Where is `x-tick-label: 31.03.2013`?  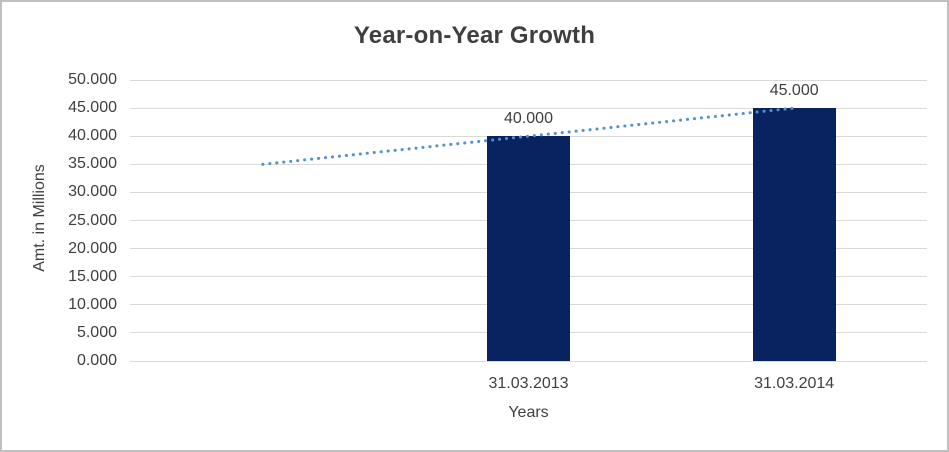 x-tick-label: 31.03.2013 is located at coordinates (528, 383).